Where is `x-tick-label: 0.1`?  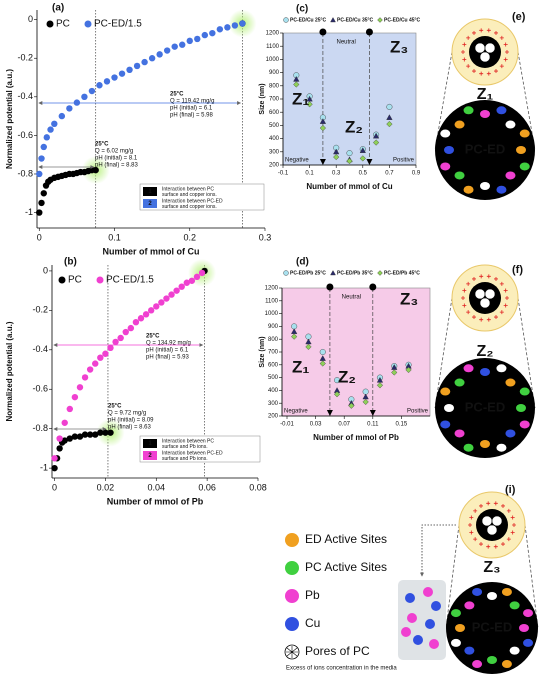
x-tick-label: 0.1 is located at coordinates (309, 174).